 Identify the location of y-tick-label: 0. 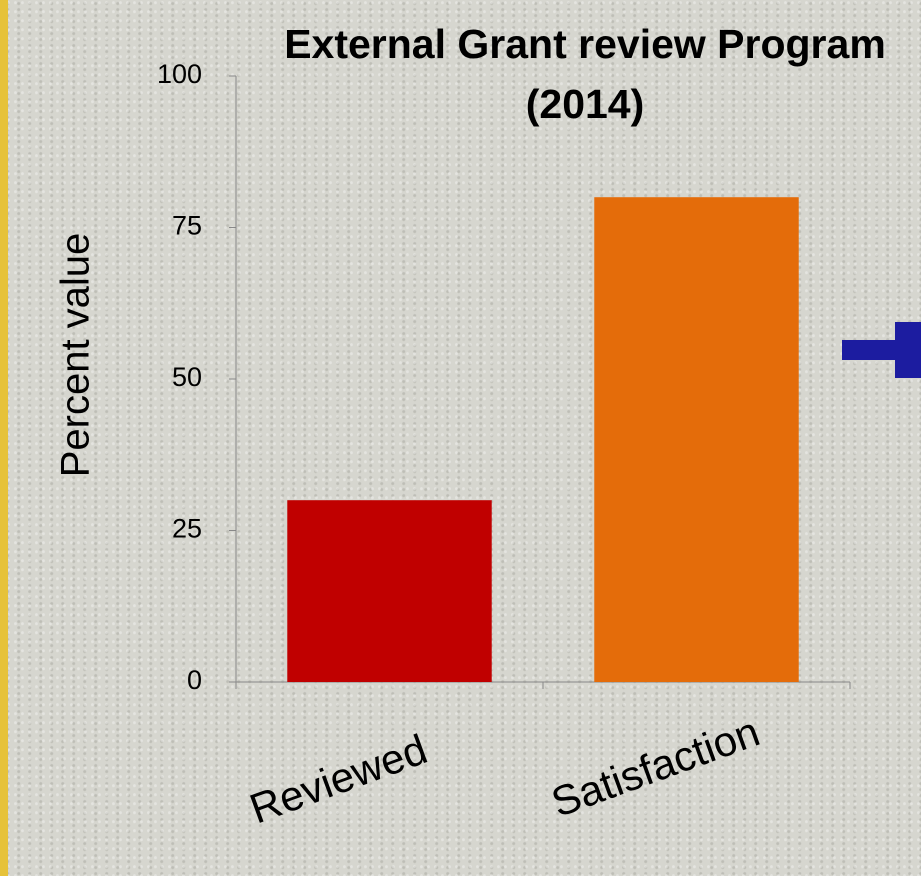
(194, 680).